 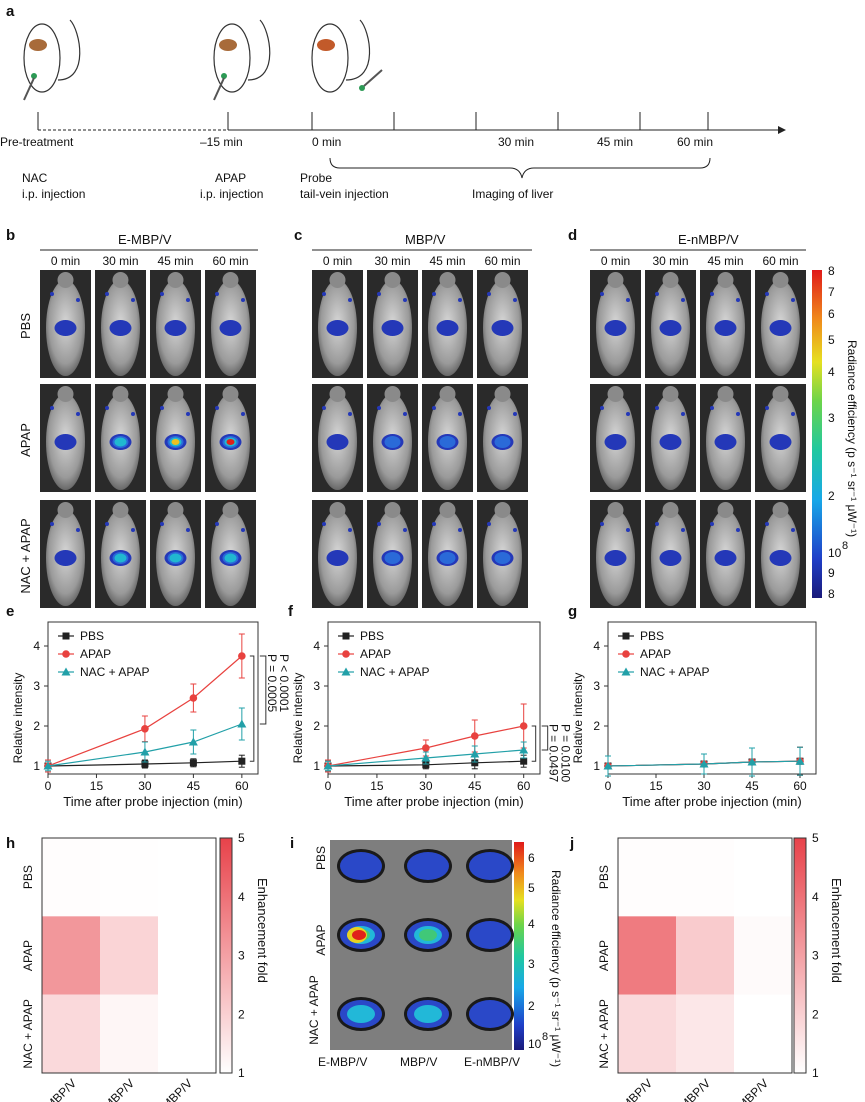 I want to click on panel-i-row-apap: APAP, so click(x=321, y=939).